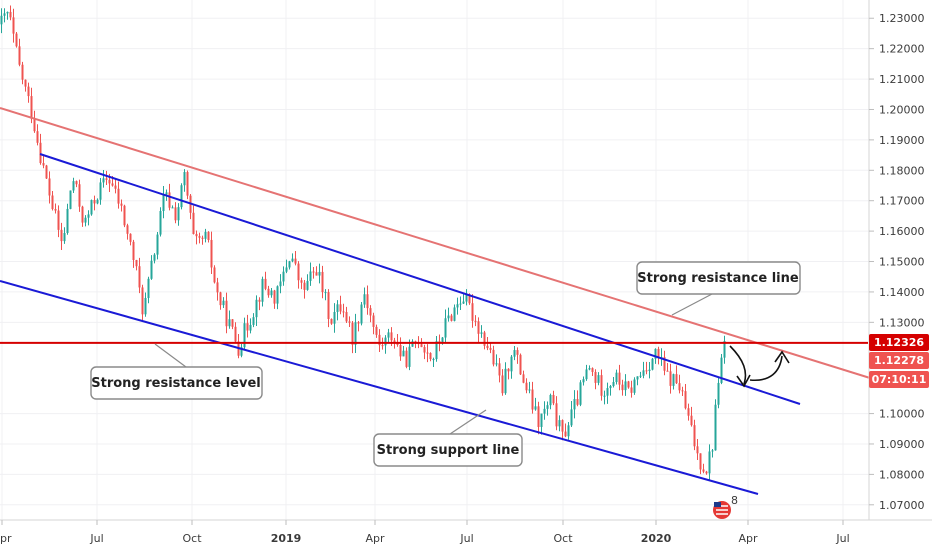 Image resolution: width=932 pixels, height=550 pixels. What do you see at coordinates (725, 506) in the screenshot?
I see `event-icon: 8` at bounding box center [725, 506].